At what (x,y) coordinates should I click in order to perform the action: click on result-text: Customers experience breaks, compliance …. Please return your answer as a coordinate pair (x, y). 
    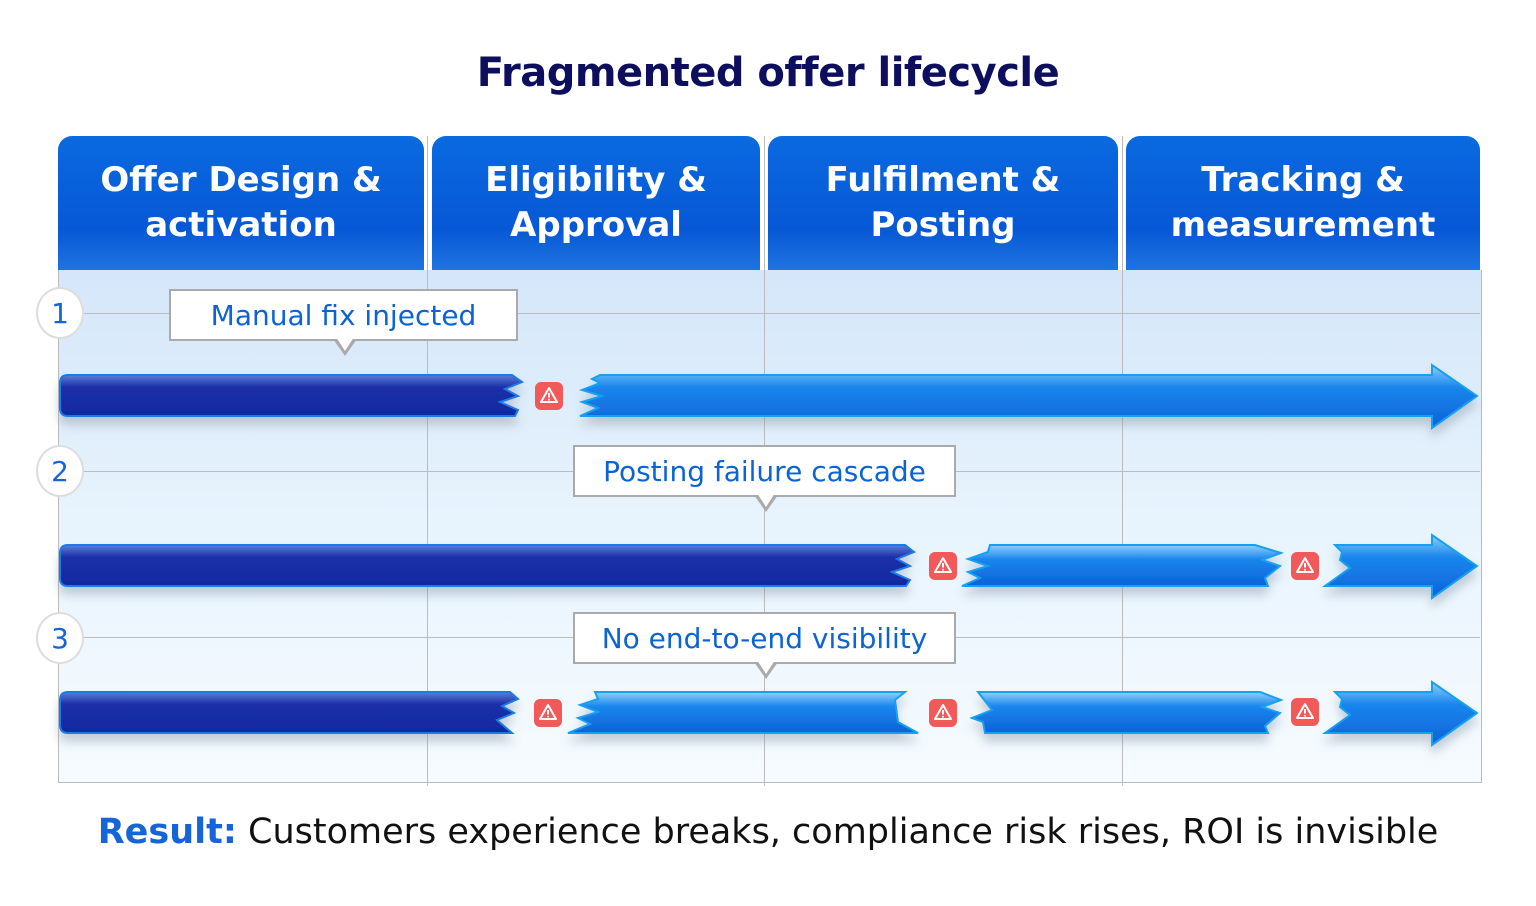
    Looking at the image, I should click on (837, 832).